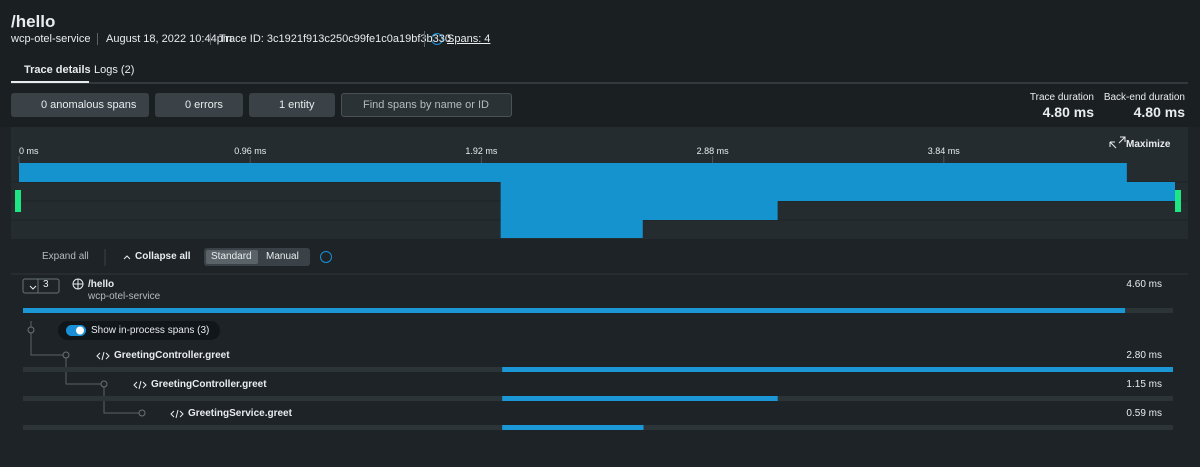  I want to click on in-process-toggle: Show in-process spans (3), so click(150, 330).